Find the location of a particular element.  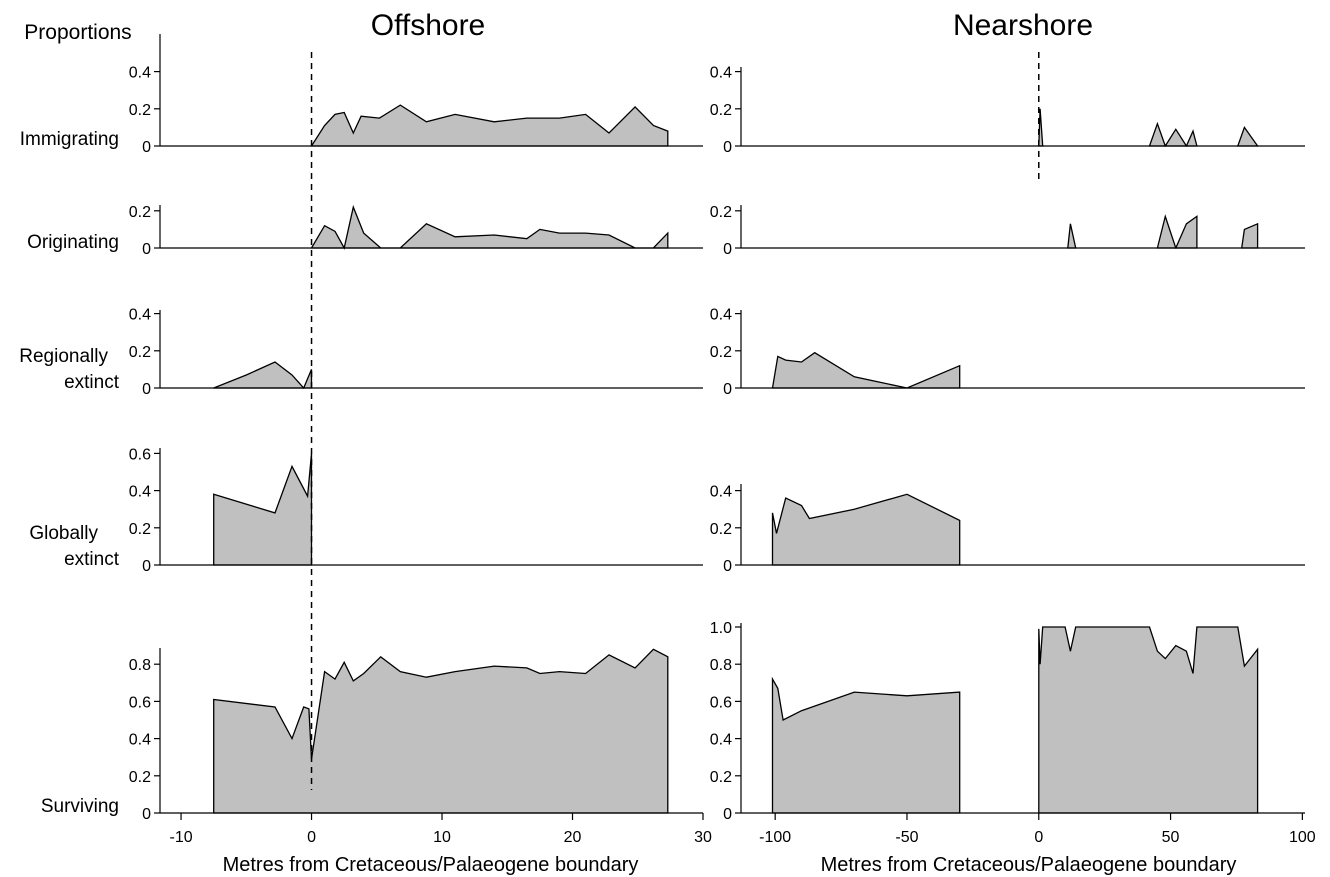

row-label-surviving-0: Surviving is located at coordinates (80, 806).